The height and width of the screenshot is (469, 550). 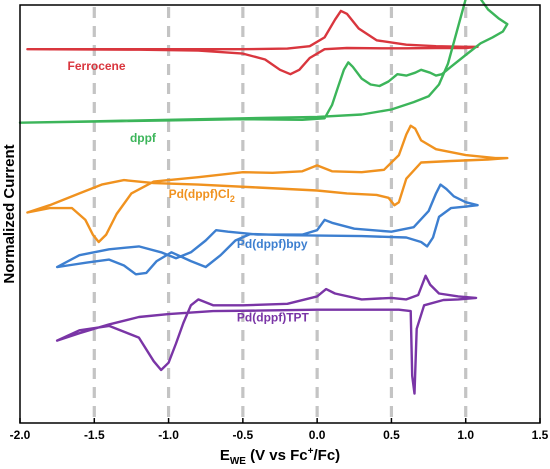 I want to click on series-label-main-2: Pd(dppf)Cl, so click(x=199, y=194).